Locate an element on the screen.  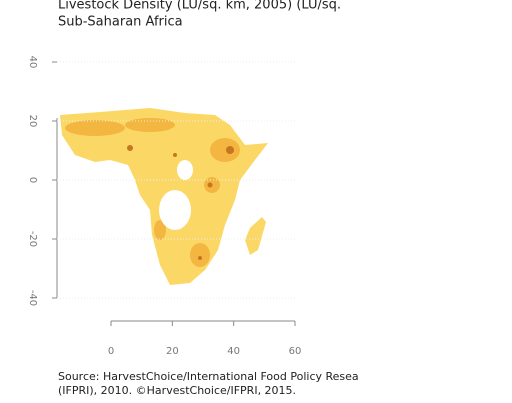
y-tick-label: 20 is located at coordinates (32, 121).